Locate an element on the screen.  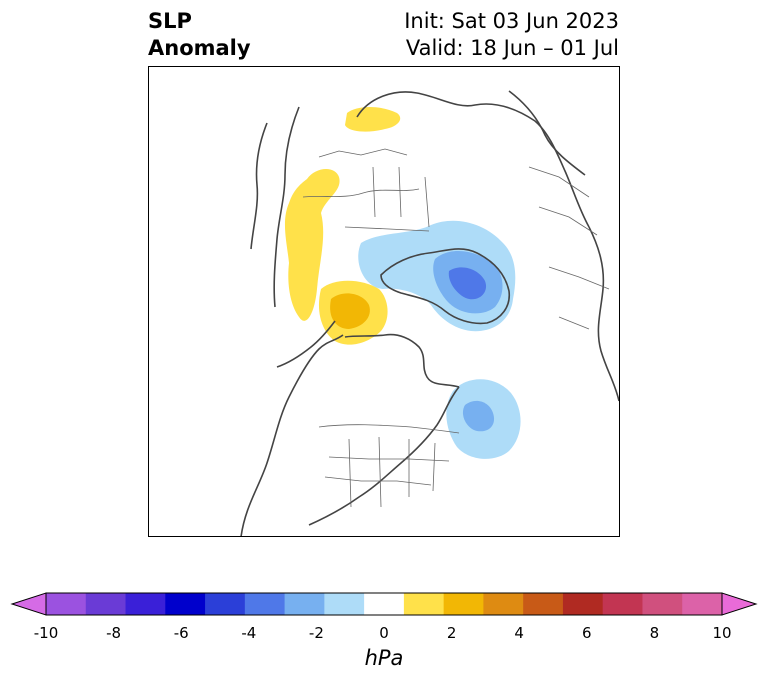
title-line-2: Anomaly is located at coordinates (199, 48).